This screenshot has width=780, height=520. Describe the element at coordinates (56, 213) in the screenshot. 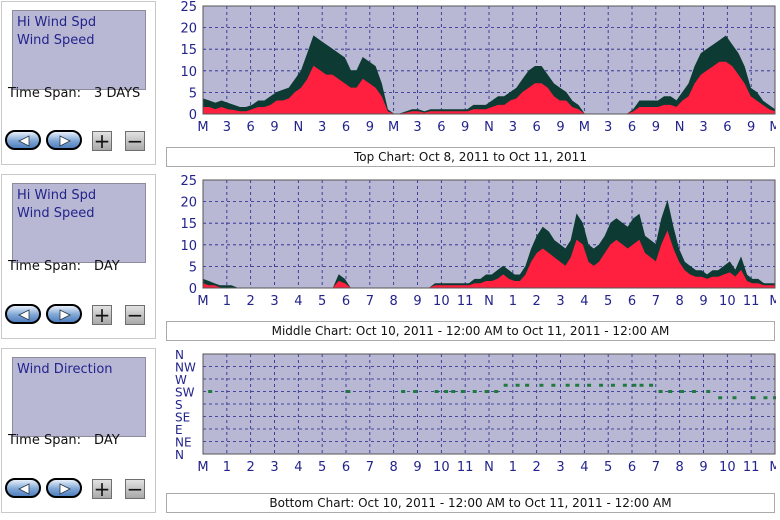

I see `legend-item: Wind Speed` at that location.